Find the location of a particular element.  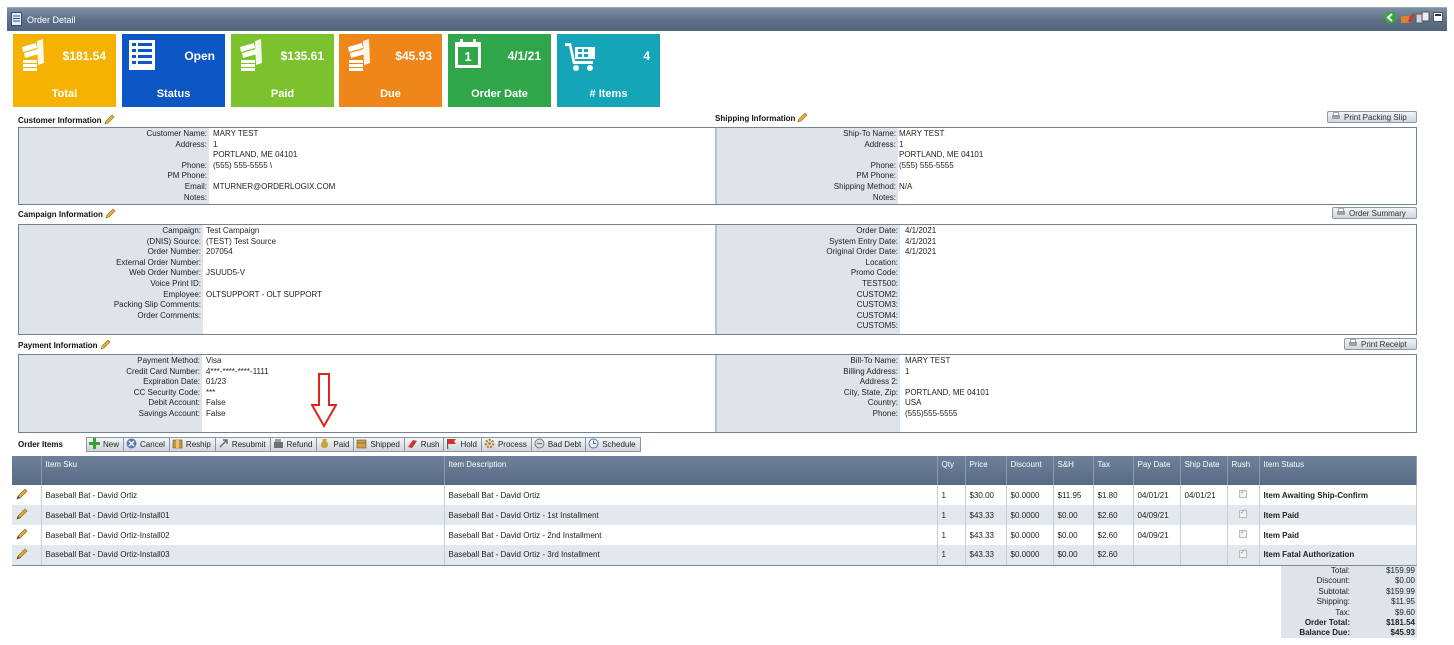

totals-label: Shipping: is located at coordinates (1333, 602).